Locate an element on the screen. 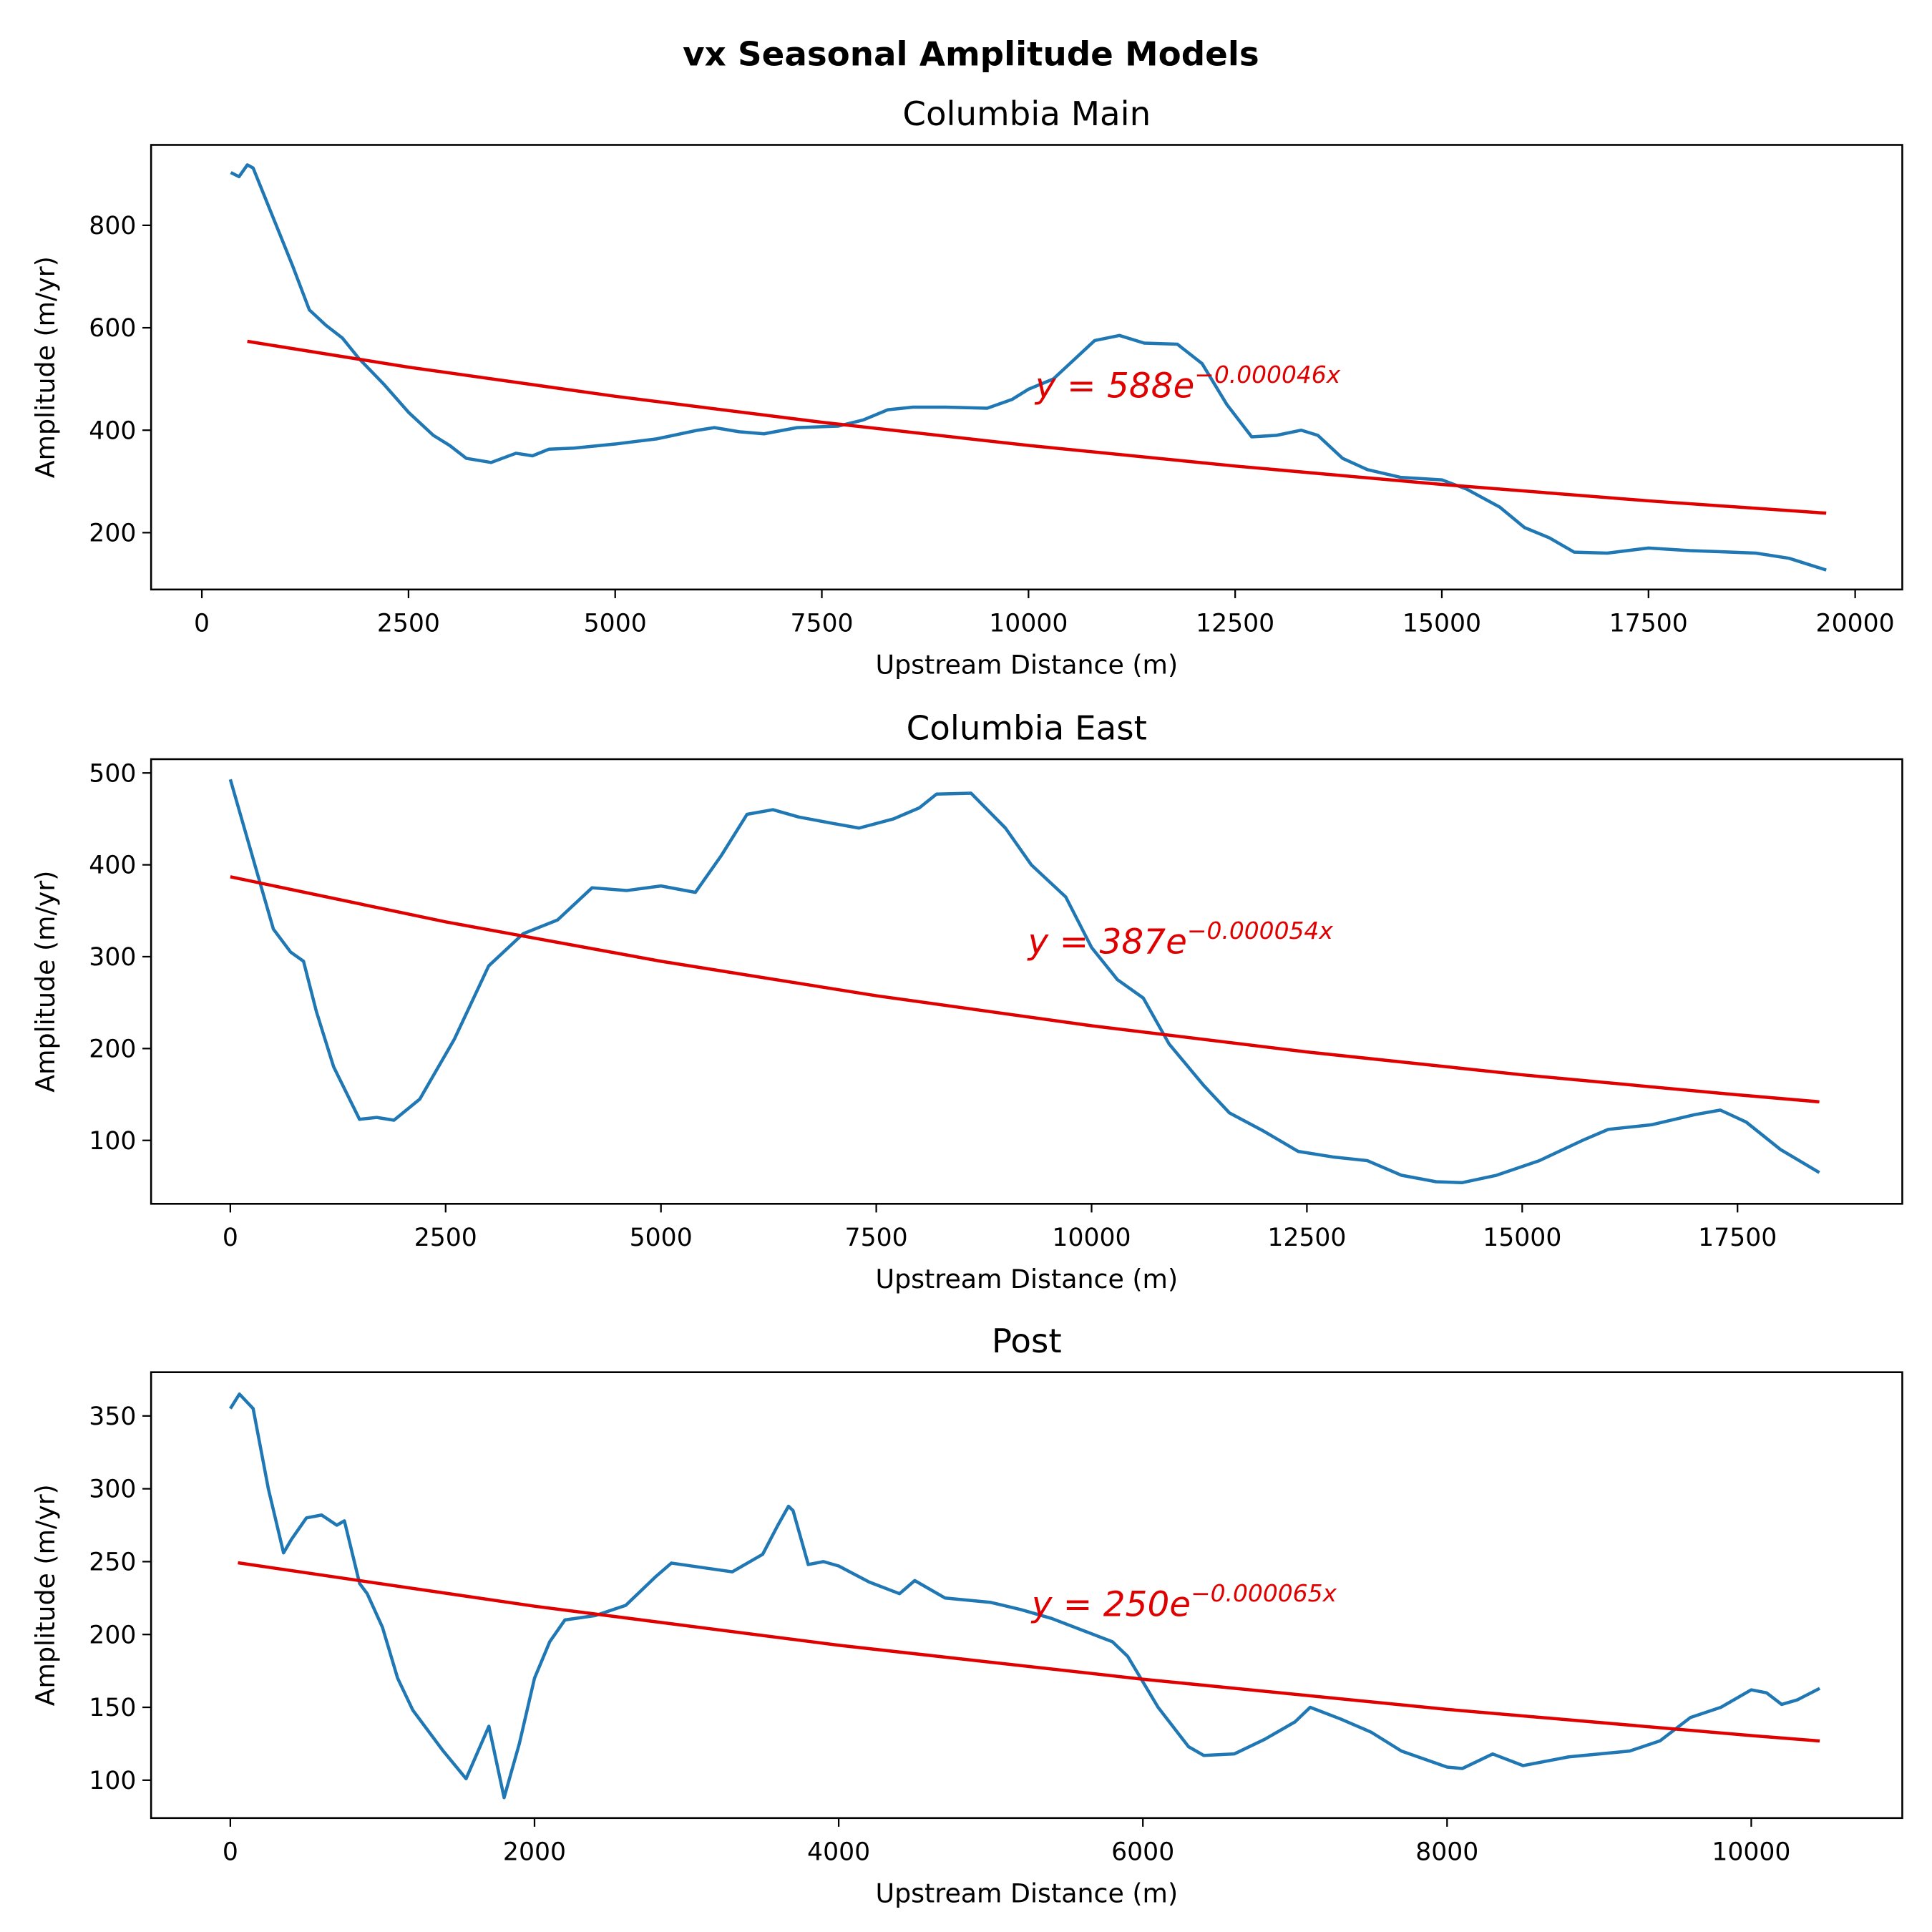 The height and width of the screenshot is (1932, 1932). x-tick-label: 4000 is located at coordinates (838, 1852).